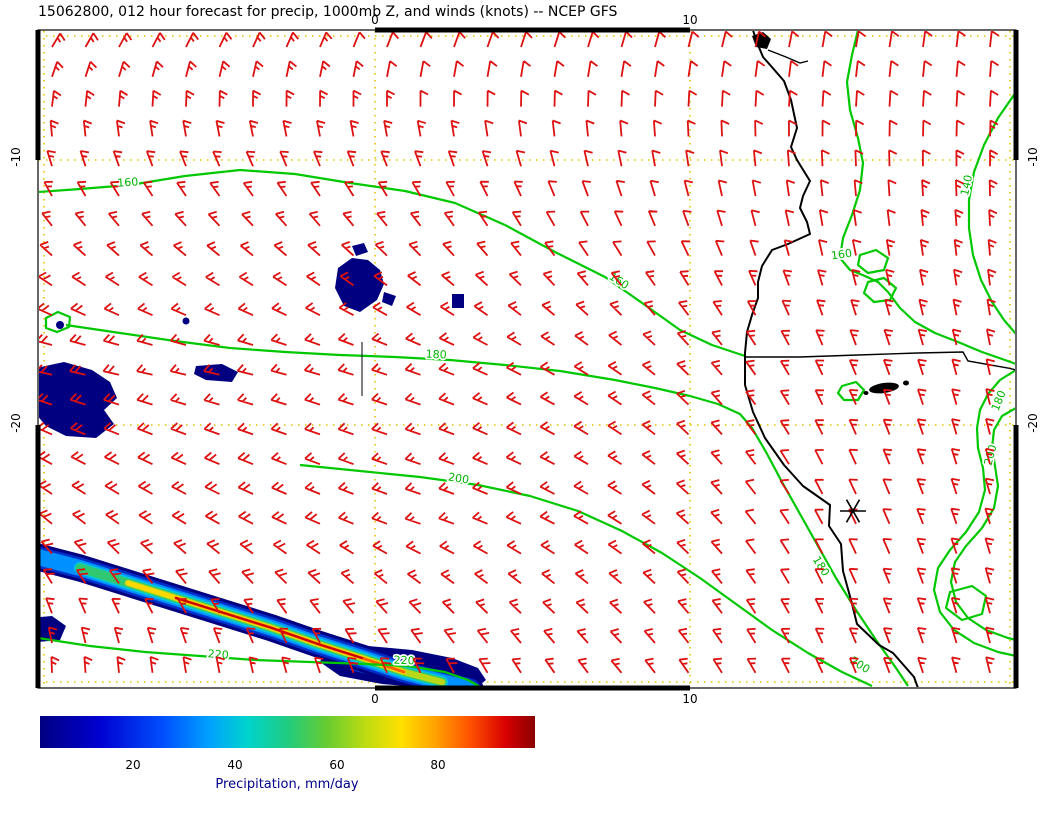 The height and width of the screenshot is (820, 1056). Describe the element at coordinates (287, 754) in the screenshot. I see `colorbar: 20 40 60 80 Precipitation, mm/day` at that location.